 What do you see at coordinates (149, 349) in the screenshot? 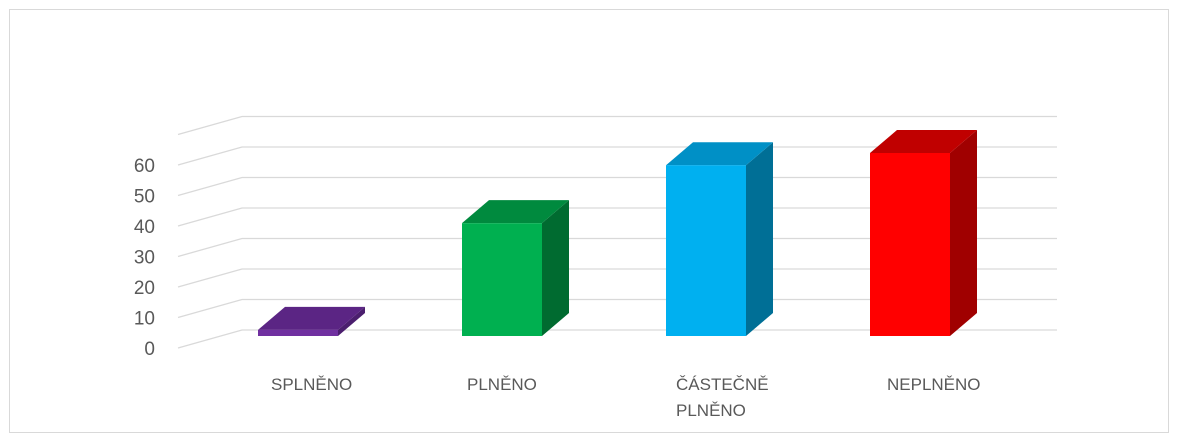
I see `y-tick-label: 0` at bounding box center [149, 349].